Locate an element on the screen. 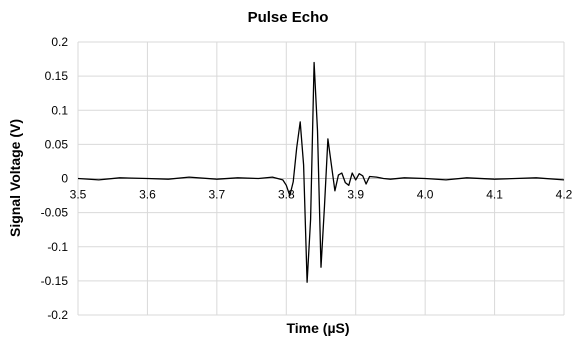 Image resolution: width=576 pixels, height=343 pixels. x-tick-label: 4.2 is located at coordinates (564, 195).